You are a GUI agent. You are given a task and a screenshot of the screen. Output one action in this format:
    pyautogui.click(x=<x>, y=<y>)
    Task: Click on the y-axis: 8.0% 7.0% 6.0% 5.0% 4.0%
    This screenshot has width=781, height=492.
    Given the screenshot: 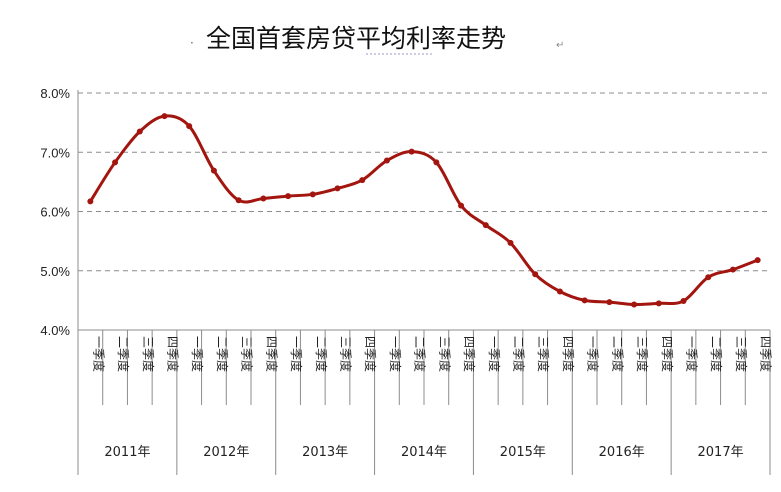 What is the action you would take?
    pyautogui.click(x=59, y=280)
    